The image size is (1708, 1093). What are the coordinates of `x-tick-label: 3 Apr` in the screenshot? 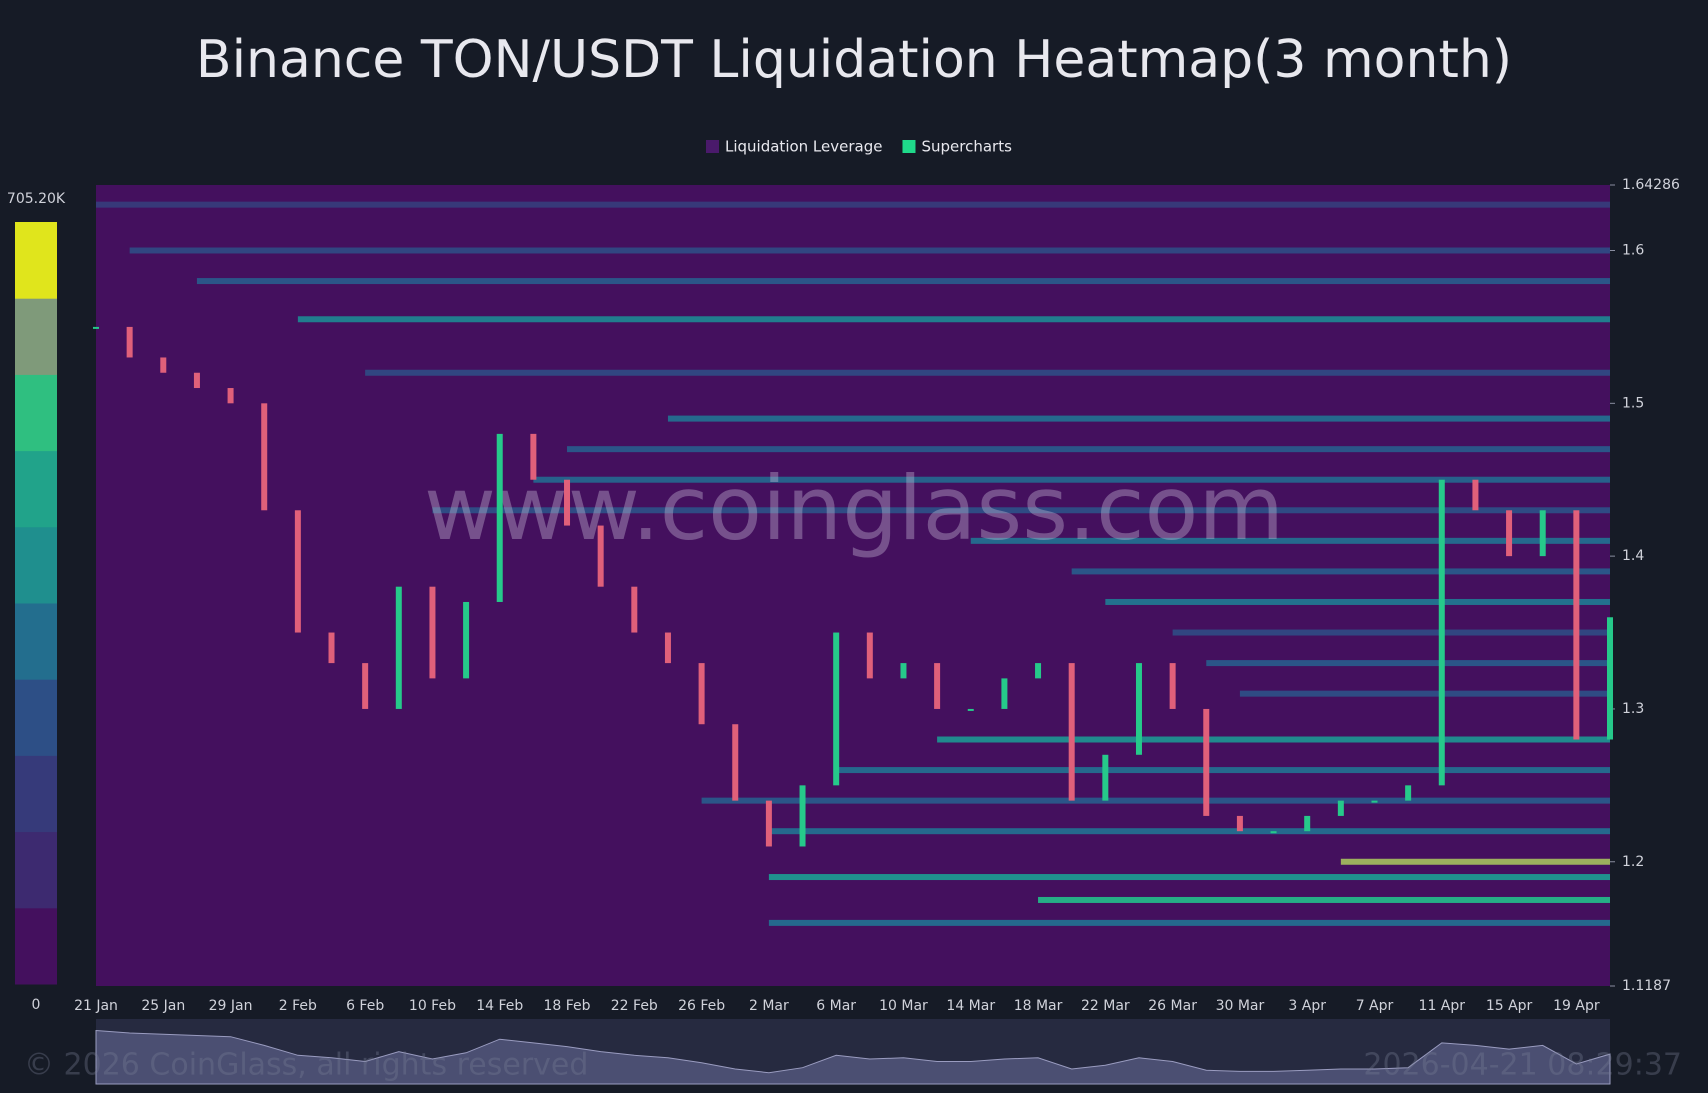 It's located at (1307, 1006).